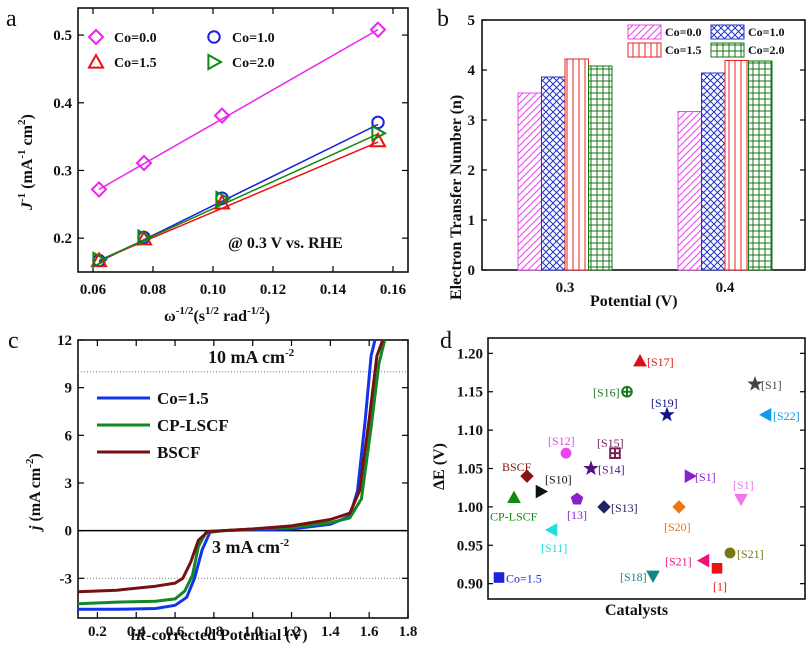 The height and width of the screenshot is (648, 811). I want to click on catalyst-label: [S18], so click(633, 577).